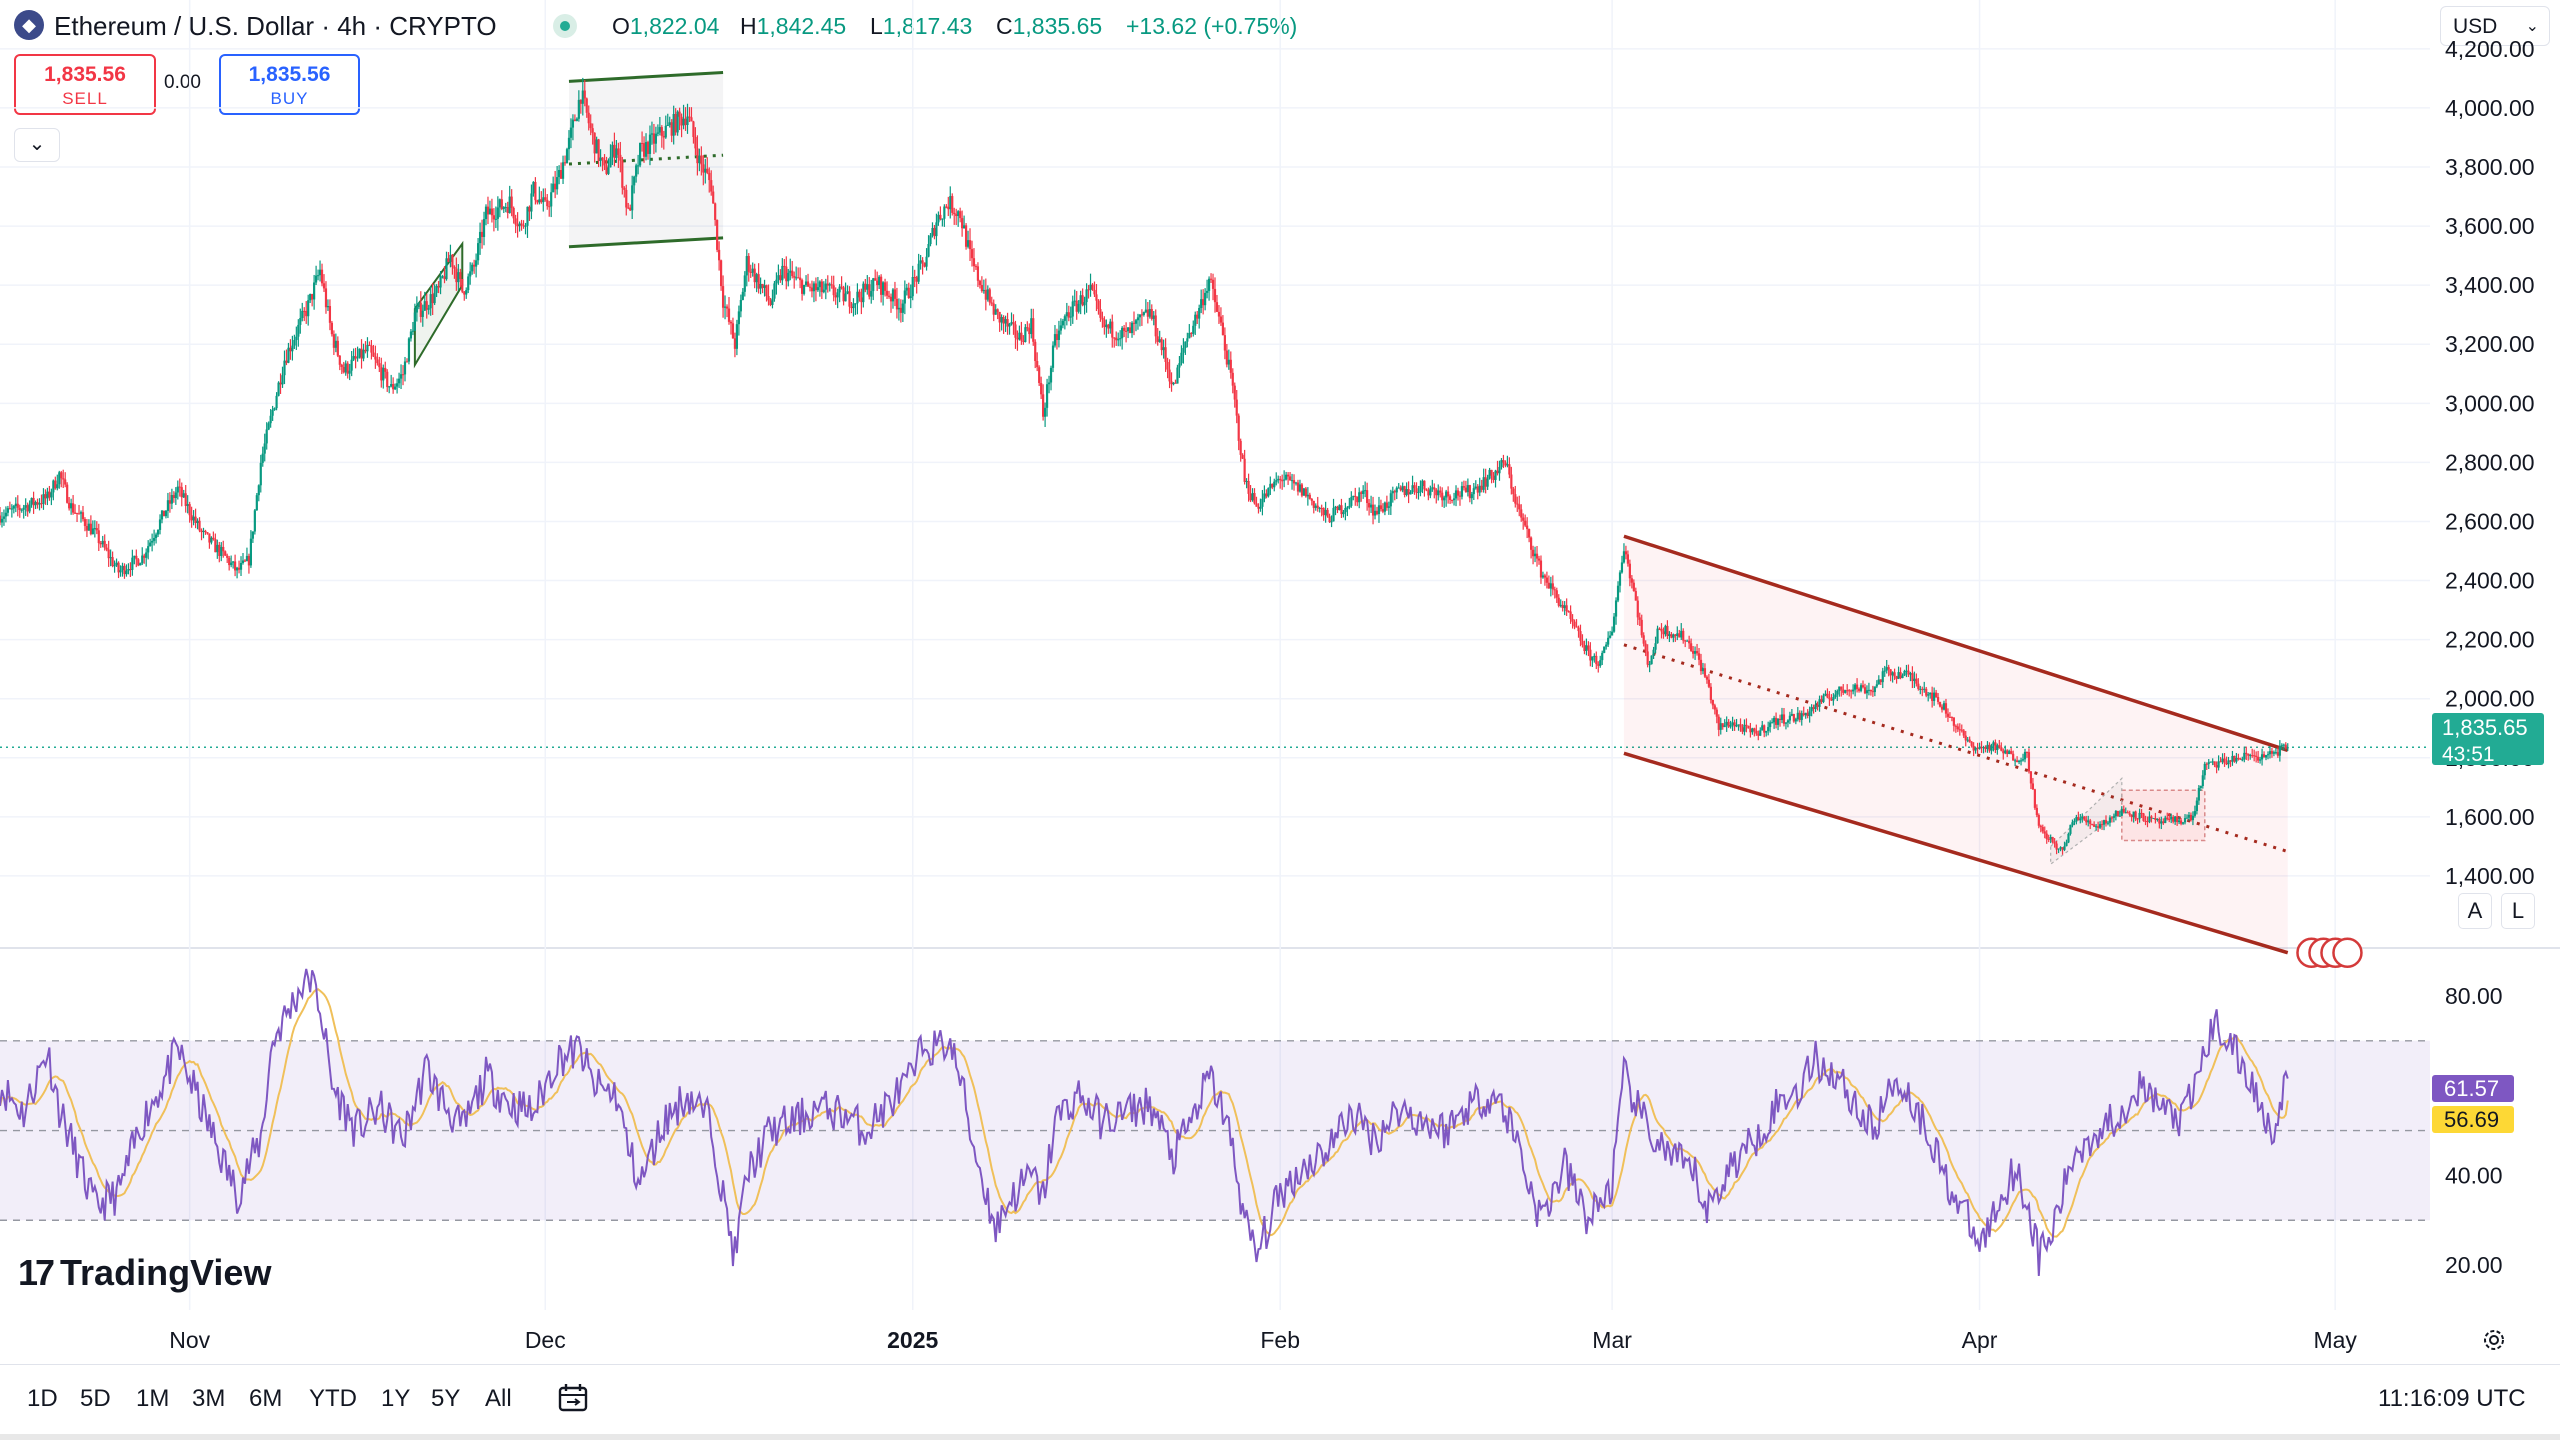  I want to click on range-ytd-button: YTD, so click(333, 1398).